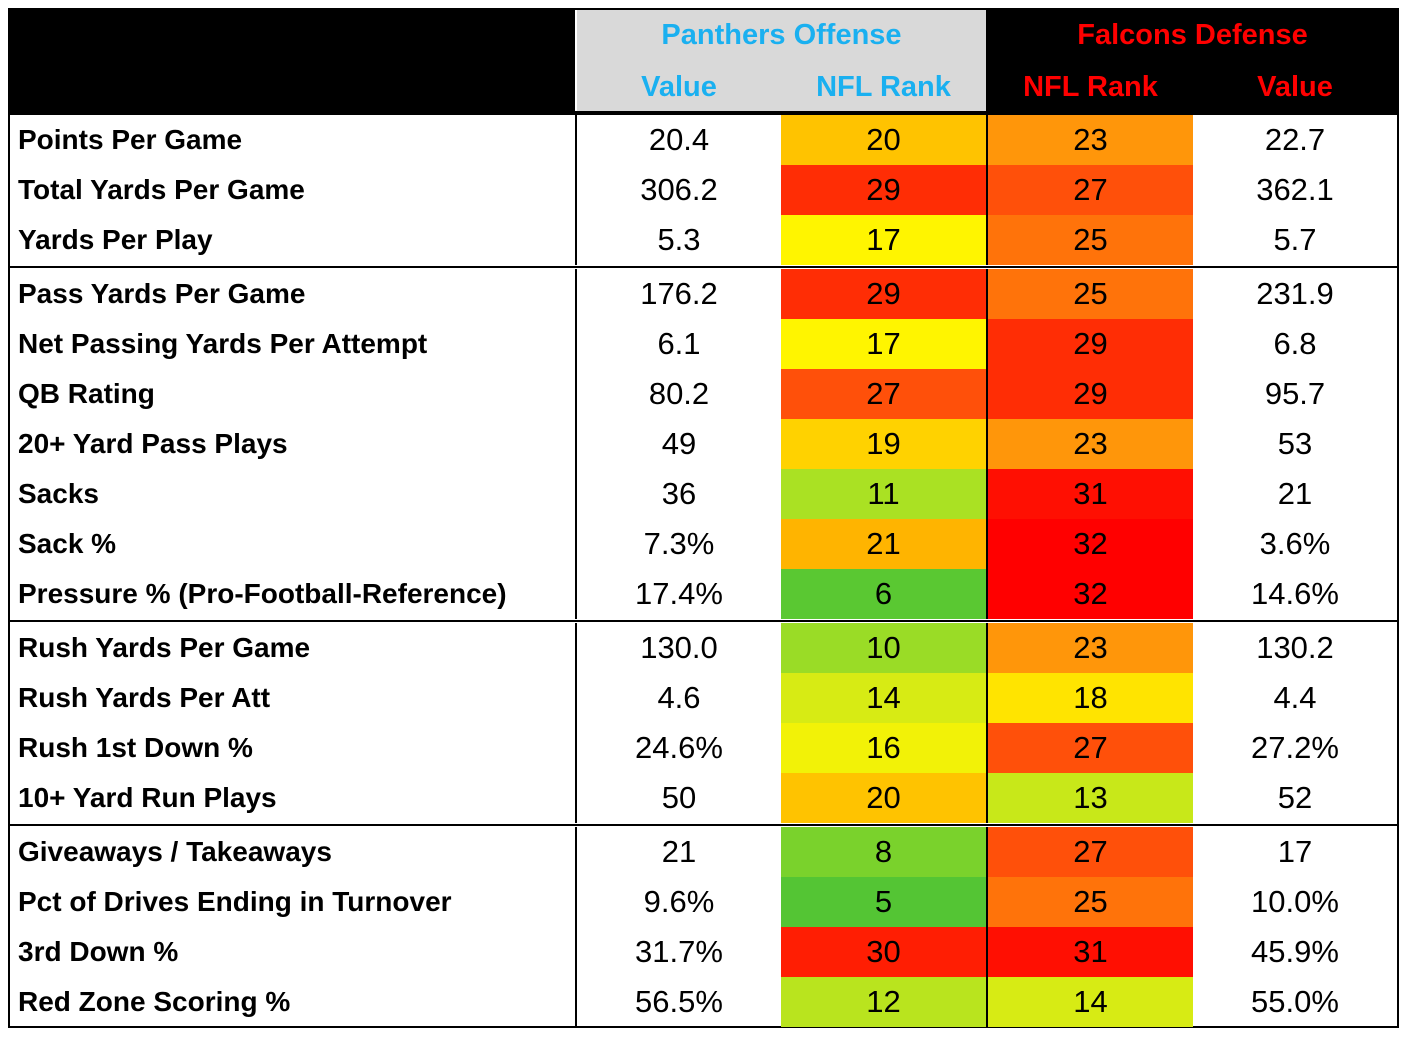  What do you see at coordinates (703, 113) in the screenshot?
I see `header-divider` at bounding box center [703, 113].